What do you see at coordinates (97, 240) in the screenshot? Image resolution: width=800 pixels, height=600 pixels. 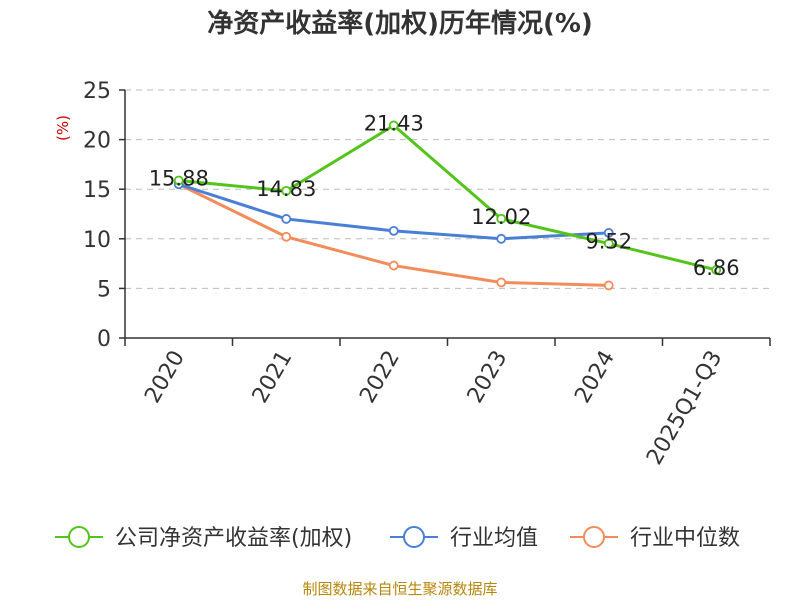 I see `y-tick-label: 10` at bounding box center [97, 240].